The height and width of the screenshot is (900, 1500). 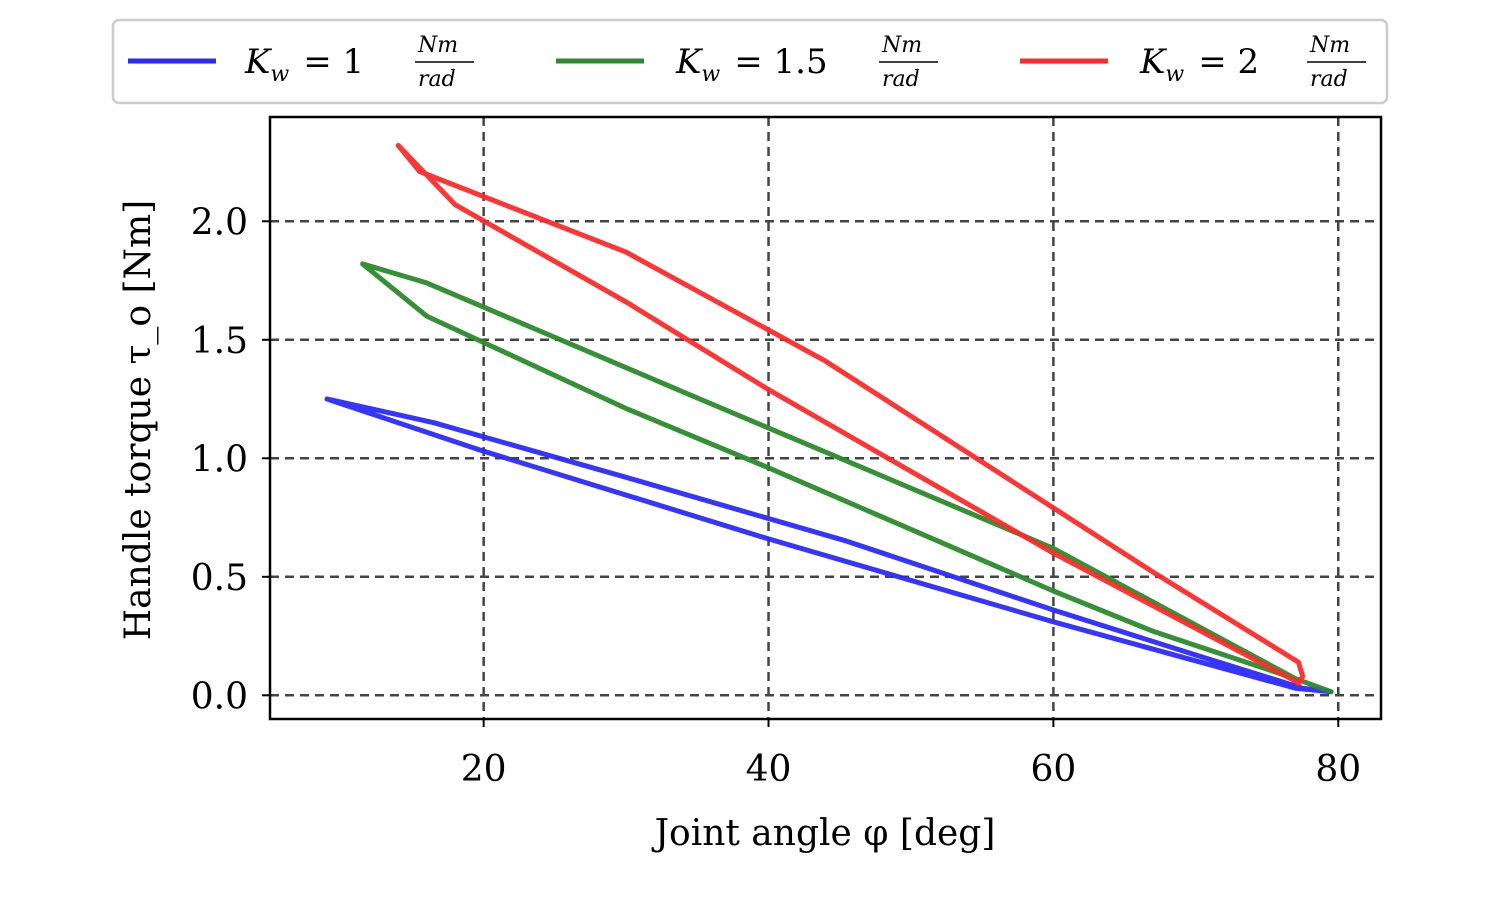 What do you see at coordinates (1053, 769) in the screenshot?
I see `x-tick-label: 60` at bounding box center [1053, 769].